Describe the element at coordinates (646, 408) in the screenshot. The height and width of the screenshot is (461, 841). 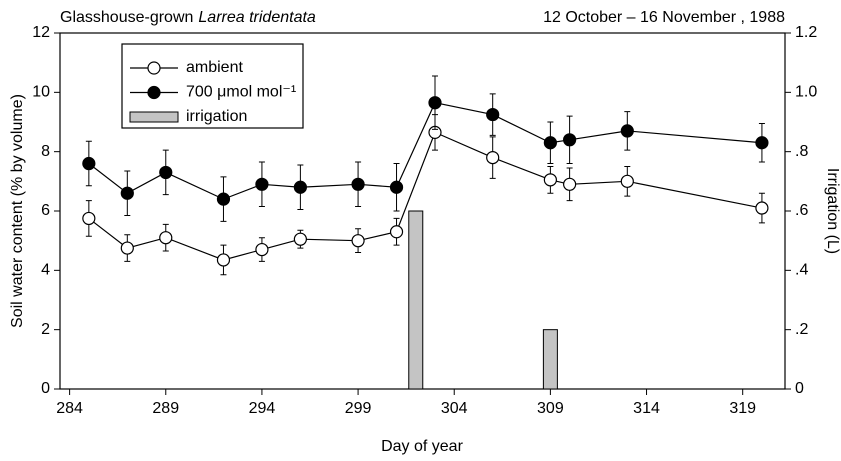
I see `x-tick-label: 314` at that location.